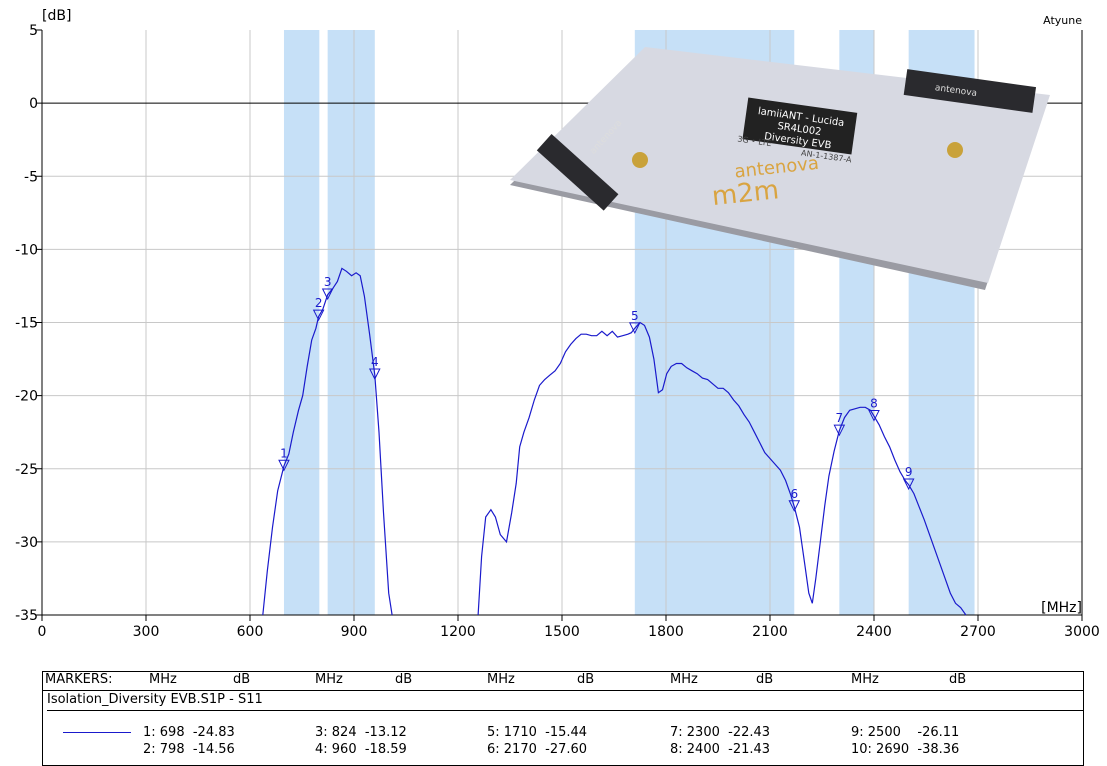 The height and width of the screenshot is (766, 1107). I want to click on y-tick-label: 0, so click(33, 104).